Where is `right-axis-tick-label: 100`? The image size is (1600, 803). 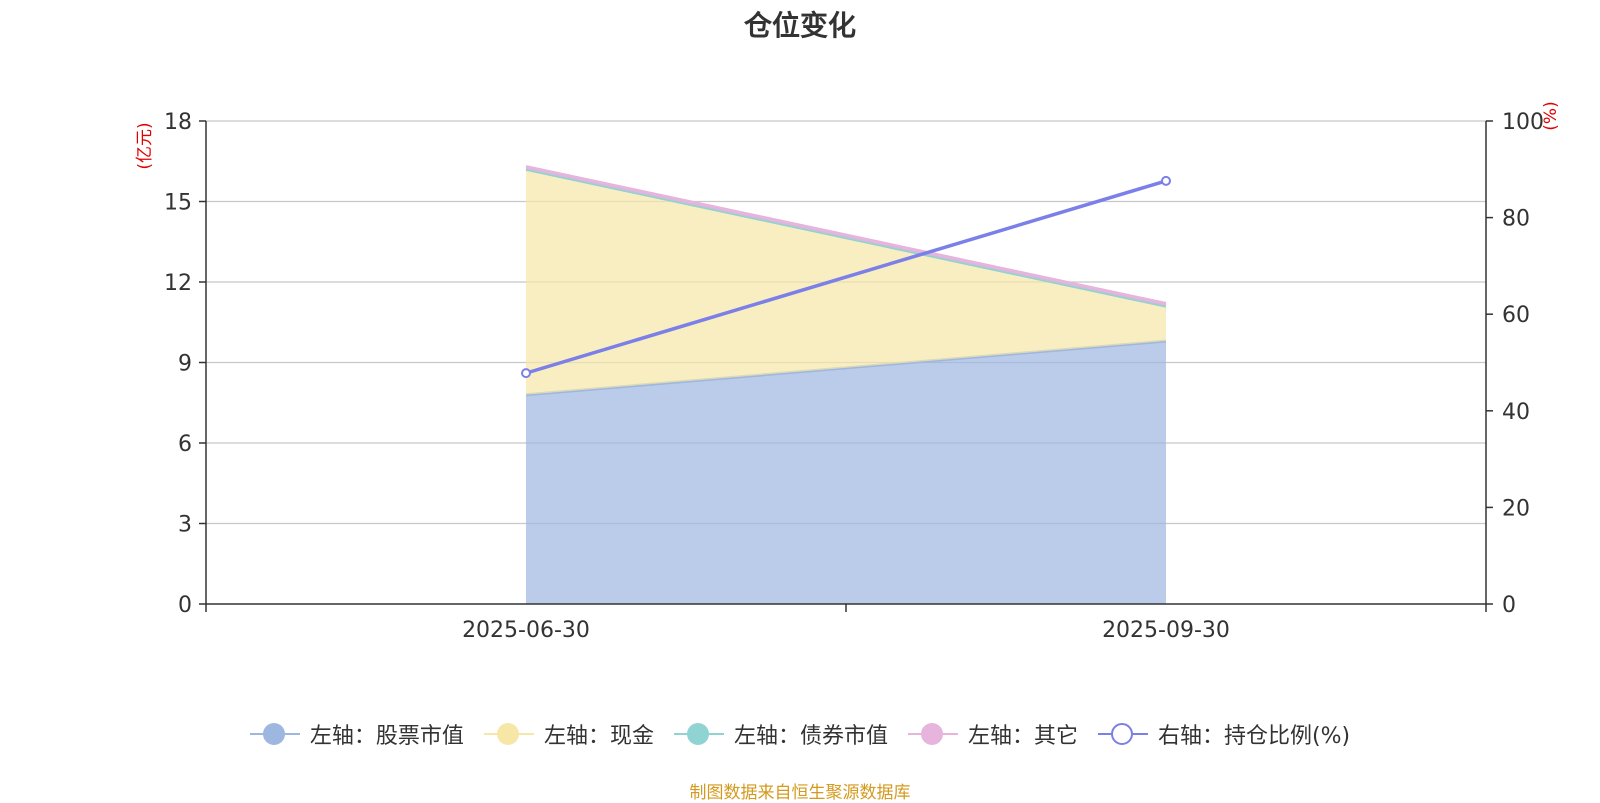
right-axis-tick-label: 100 is located at coordinates (1523, 122).